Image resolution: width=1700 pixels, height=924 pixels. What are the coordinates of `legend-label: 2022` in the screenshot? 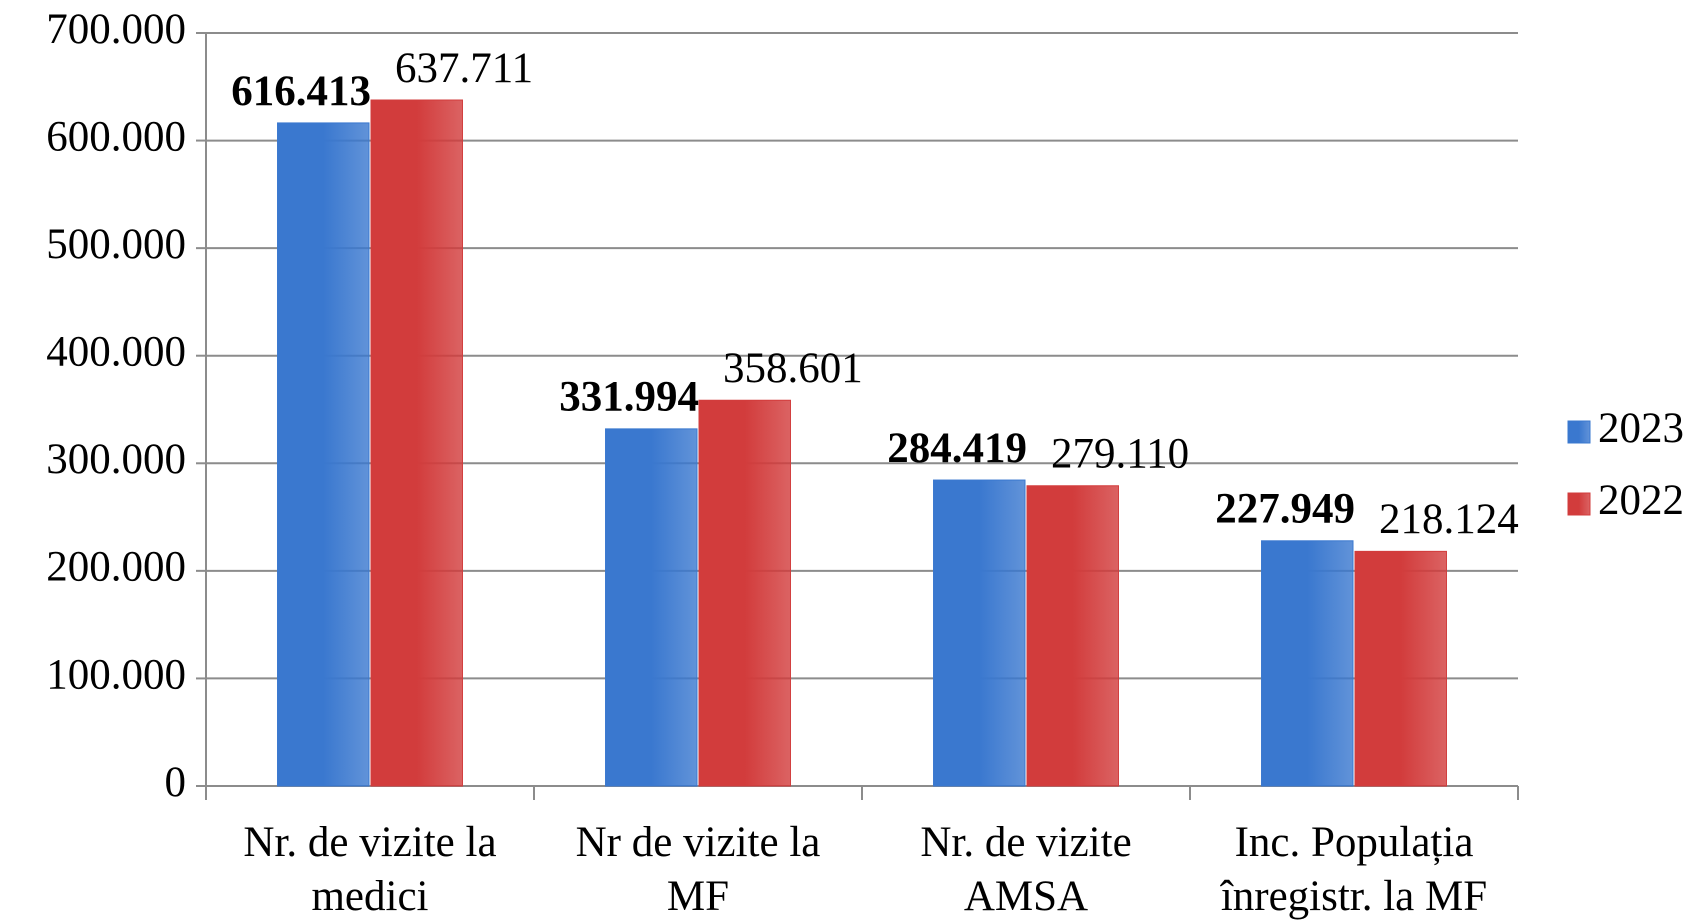 It's located at (1641, 500).